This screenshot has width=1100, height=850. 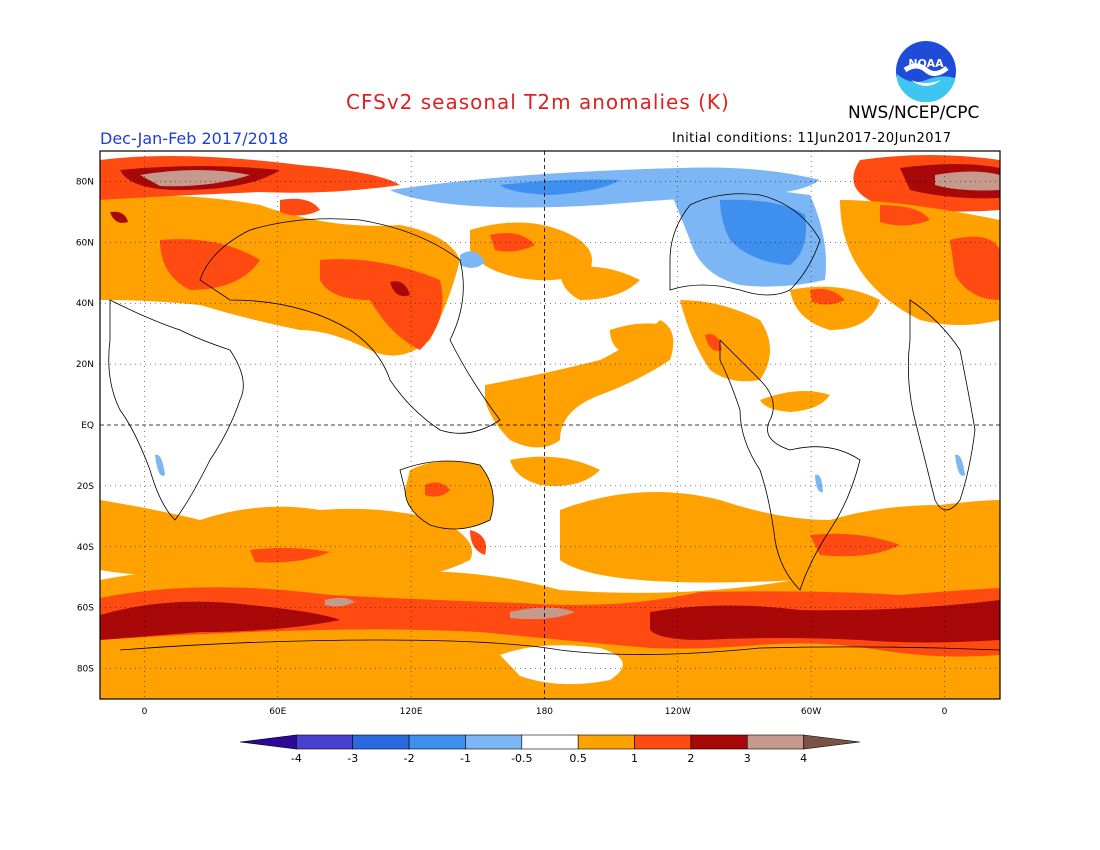 I want to click on warm-region-arctic-peak-east, so click(x=967, y=181).